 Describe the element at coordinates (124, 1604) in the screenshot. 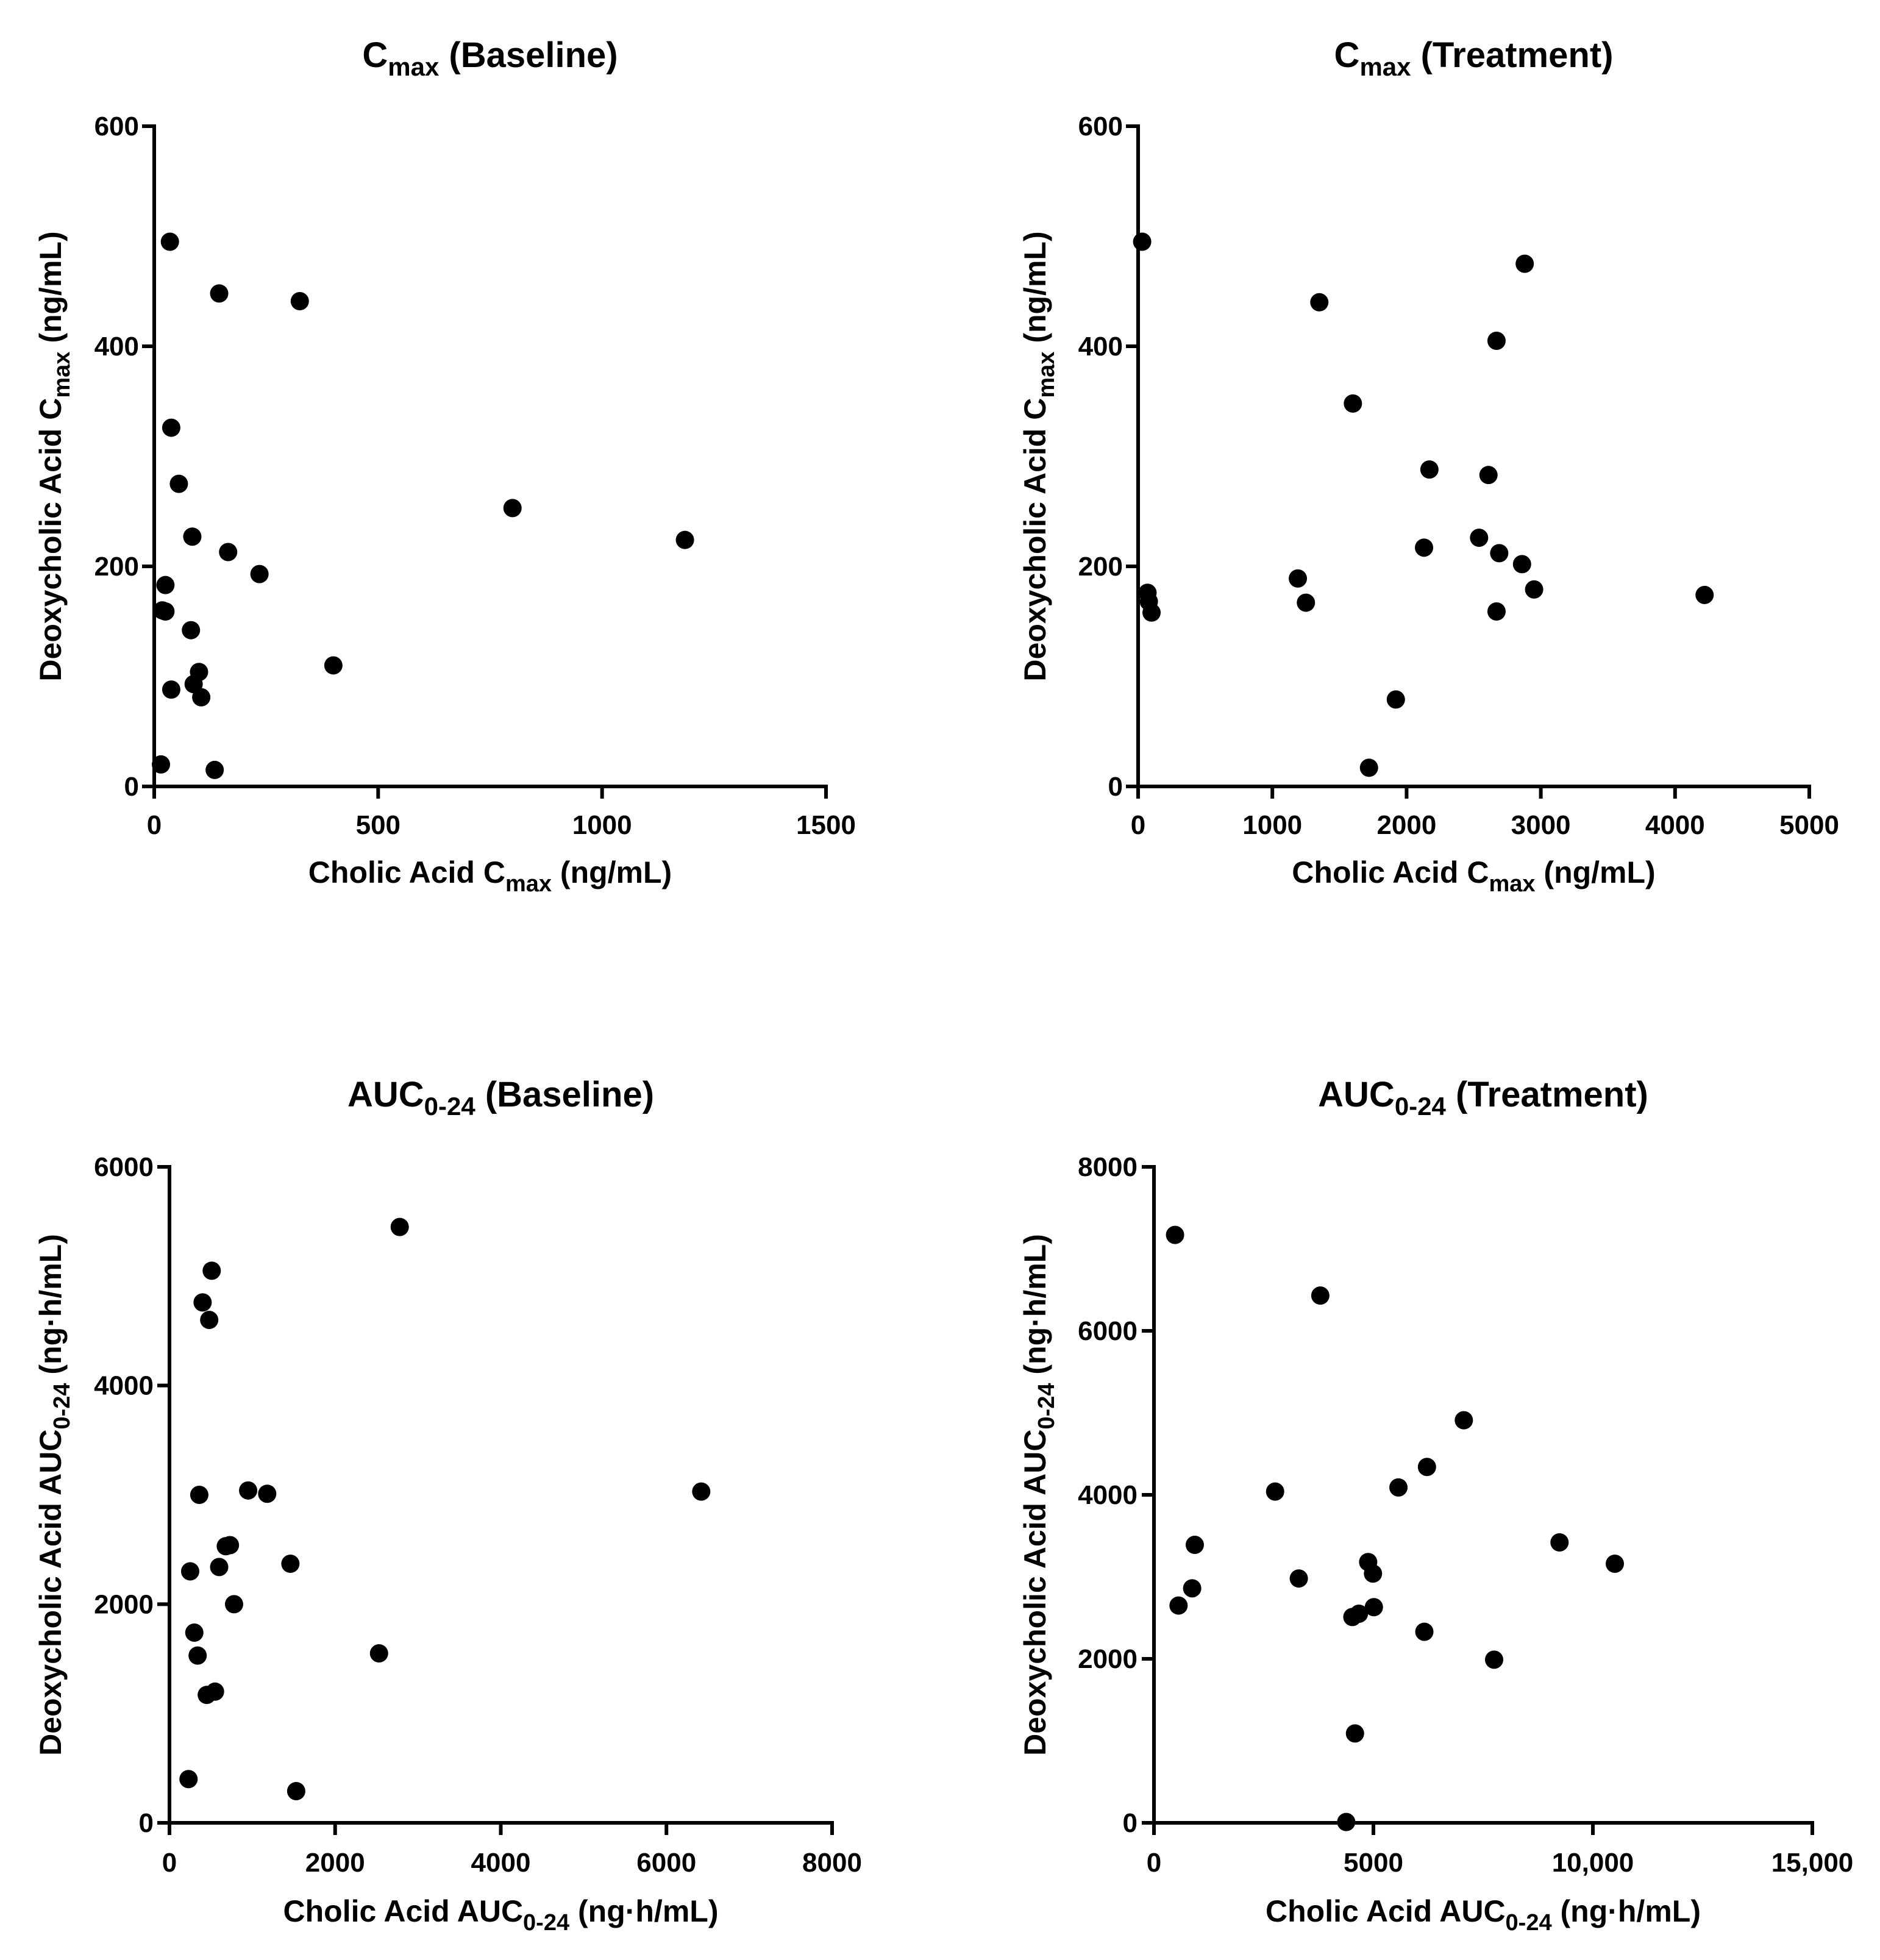

I see `y-tick-label: 2000` at that location.